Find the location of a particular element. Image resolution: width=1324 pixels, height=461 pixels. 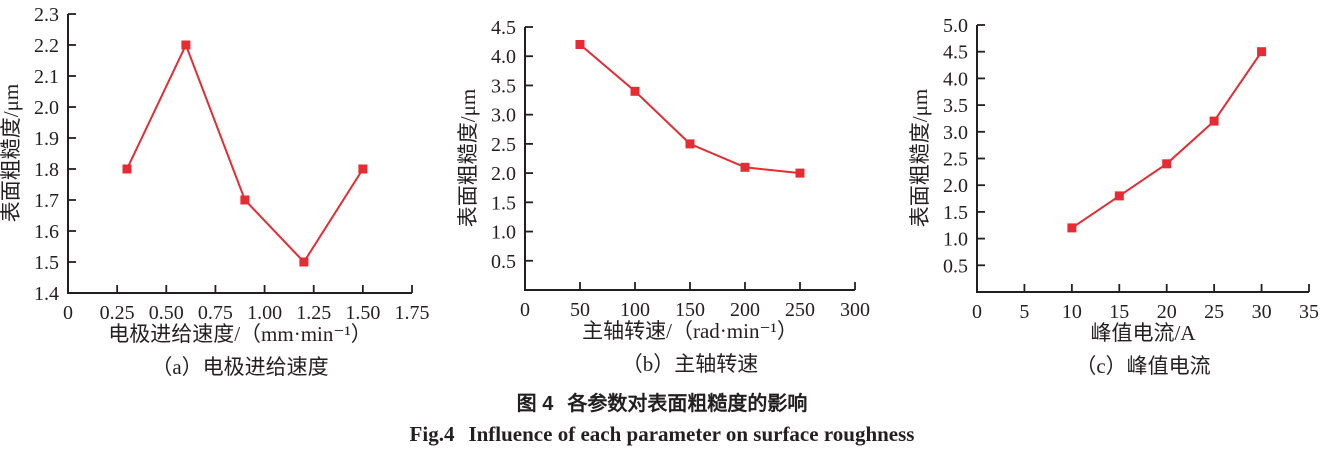

x-tick-label: 5 is located at coordinates (1024, 312).